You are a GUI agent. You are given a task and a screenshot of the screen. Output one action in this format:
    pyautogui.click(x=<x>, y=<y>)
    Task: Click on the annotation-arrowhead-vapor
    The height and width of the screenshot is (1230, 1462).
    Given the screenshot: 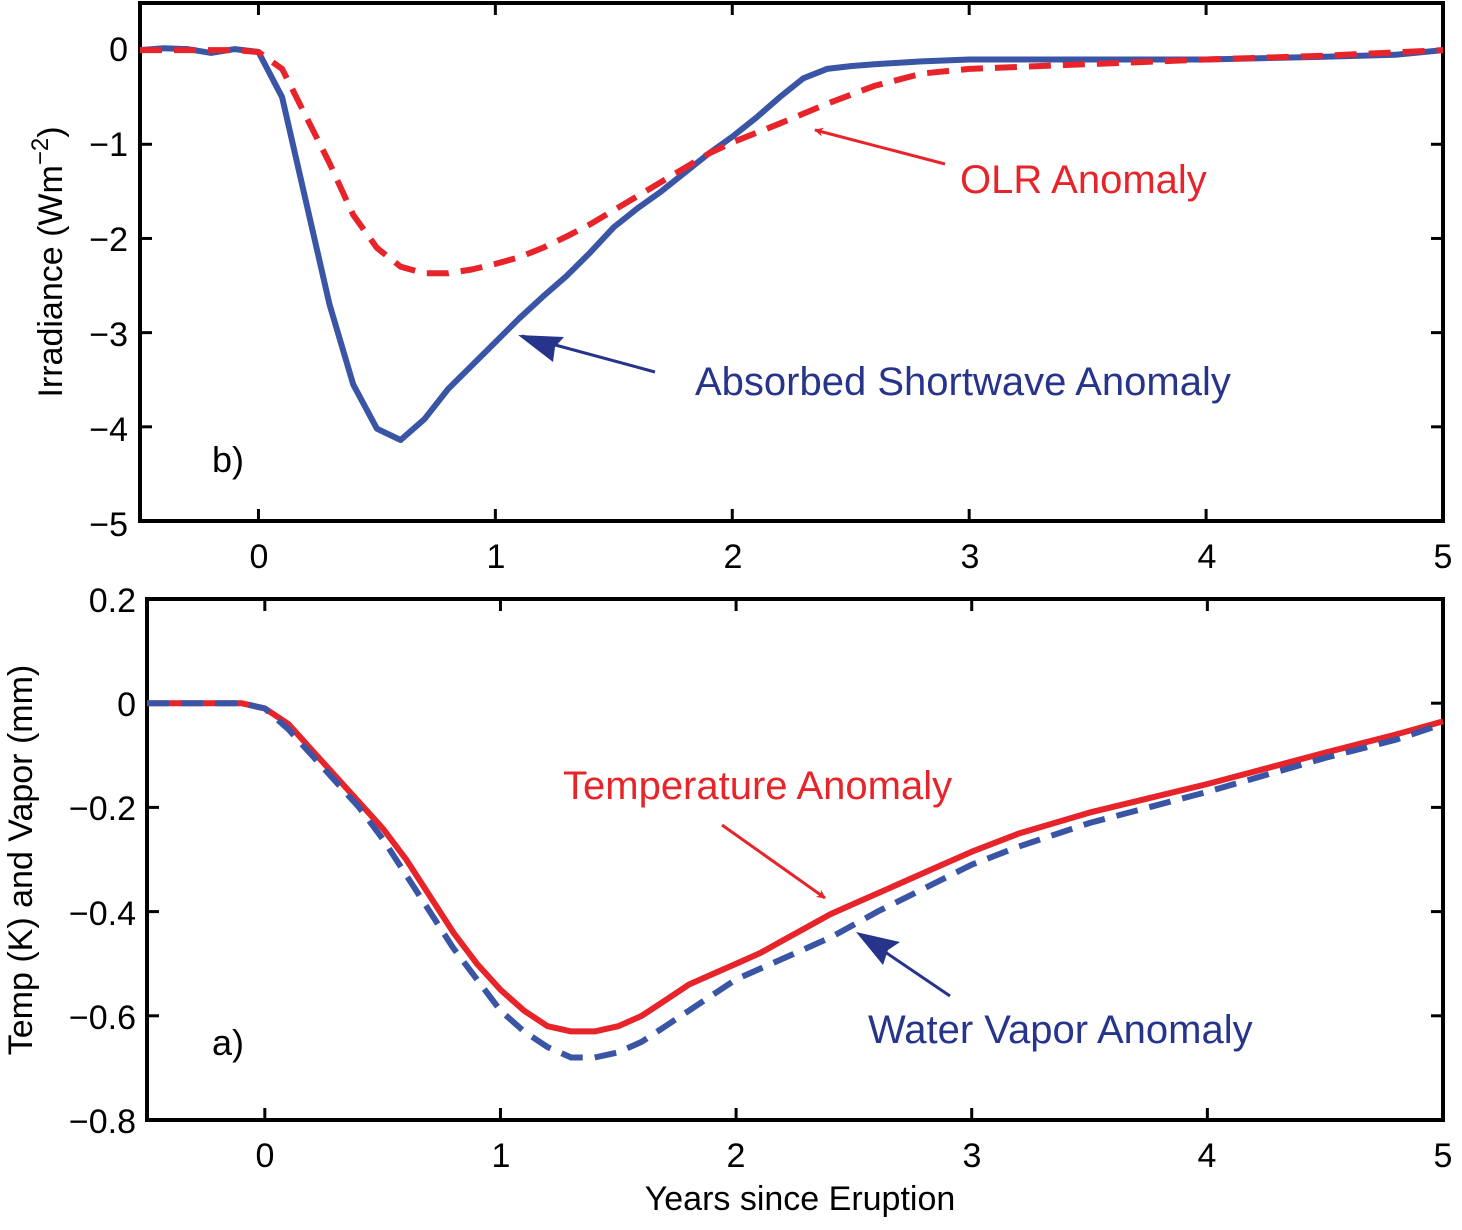 What is the action you would take?
    pyautogui.click(x=878, y=948)
    